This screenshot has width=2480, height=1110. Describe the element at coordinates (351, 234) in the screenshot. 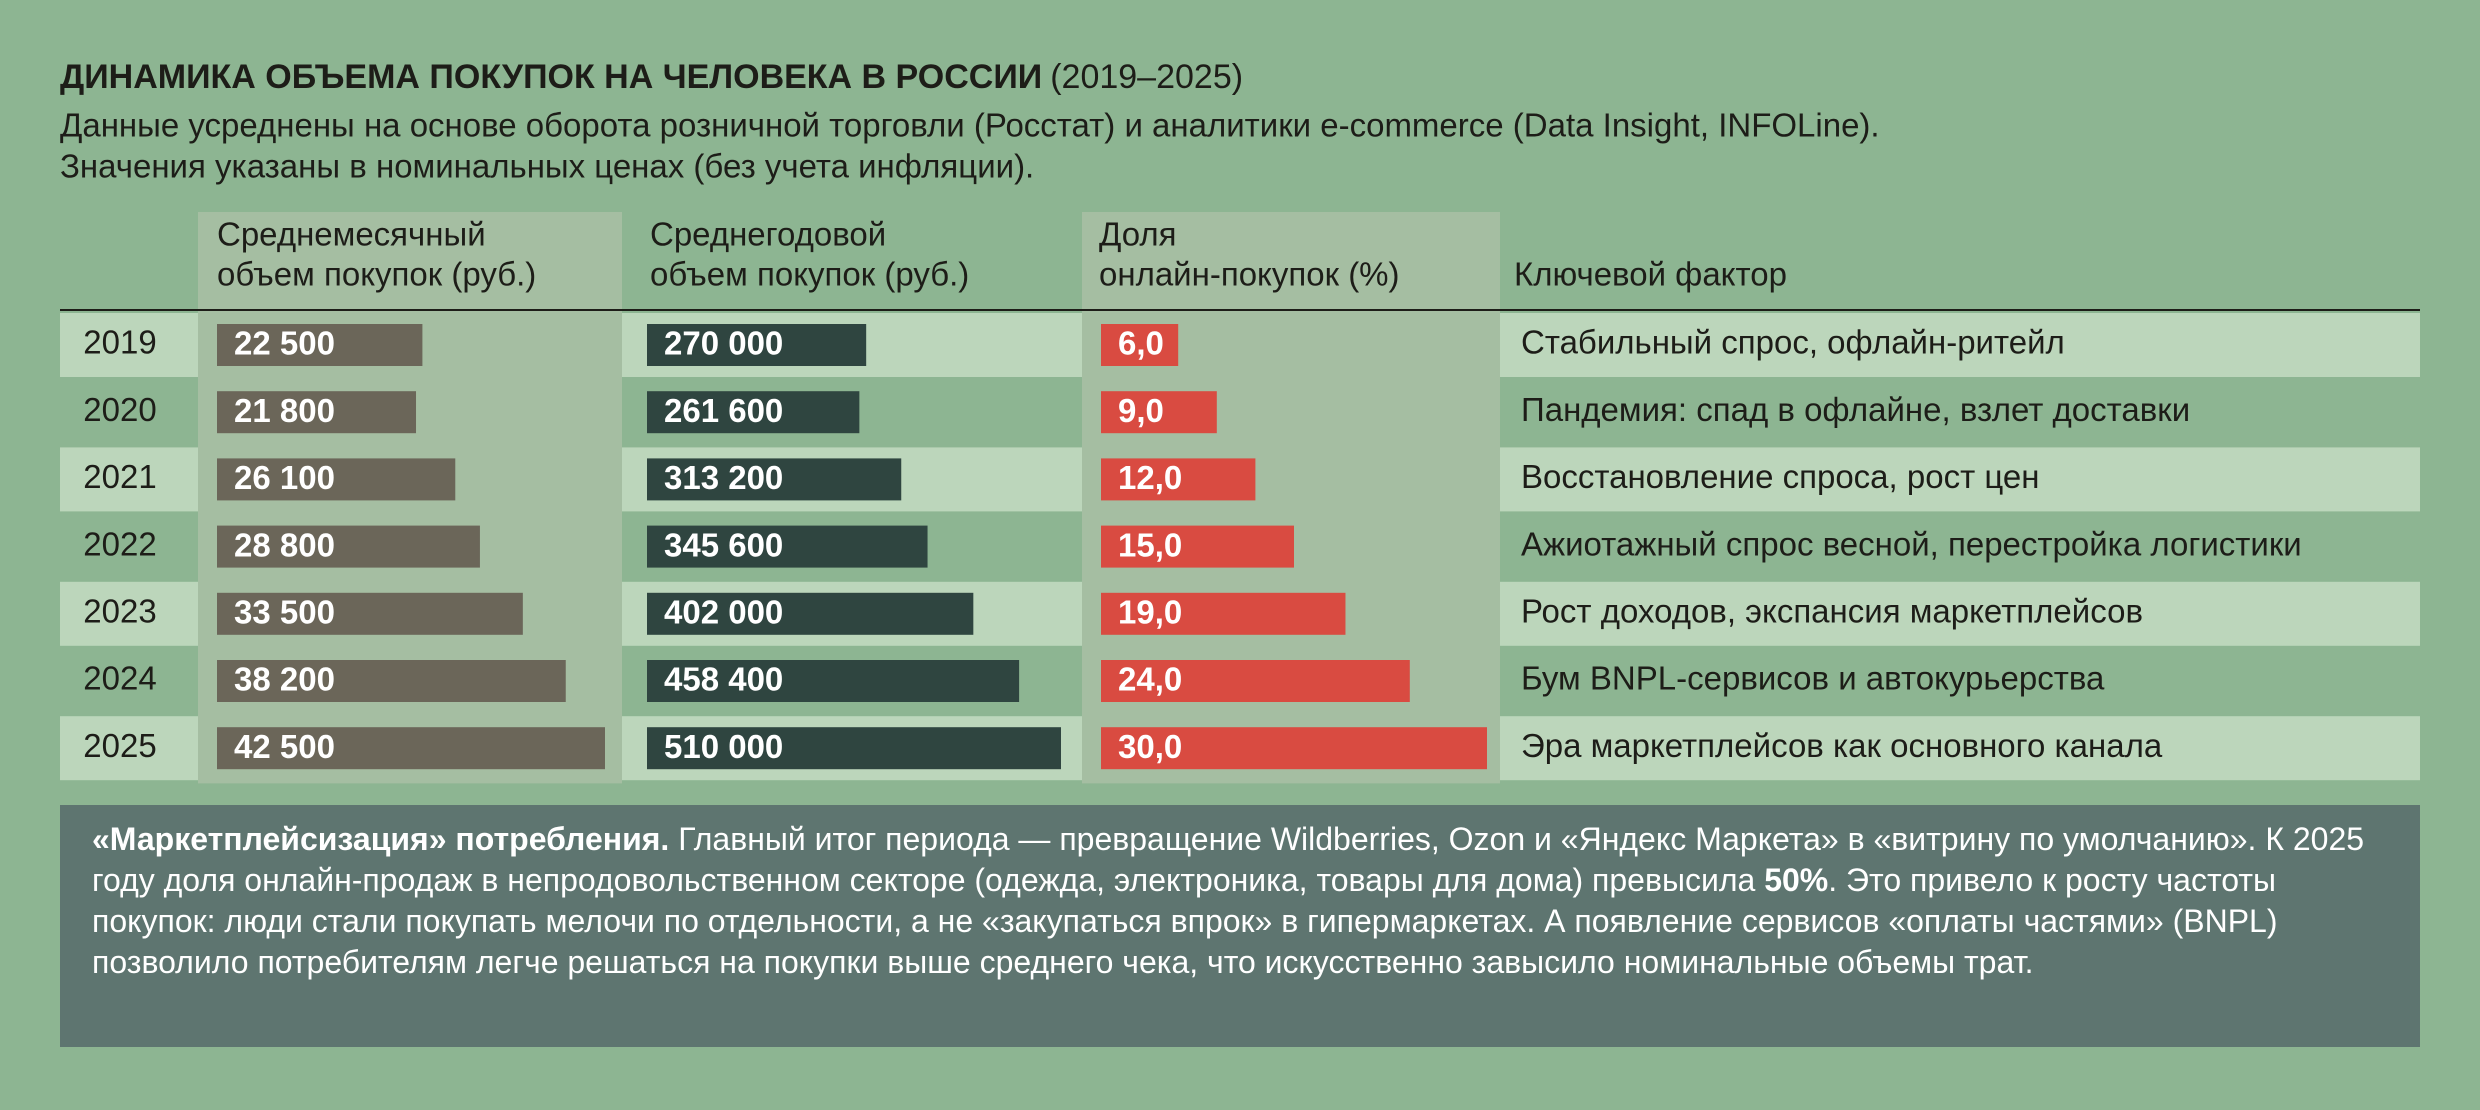

I see `column-header: Среднемесячный` at that location.